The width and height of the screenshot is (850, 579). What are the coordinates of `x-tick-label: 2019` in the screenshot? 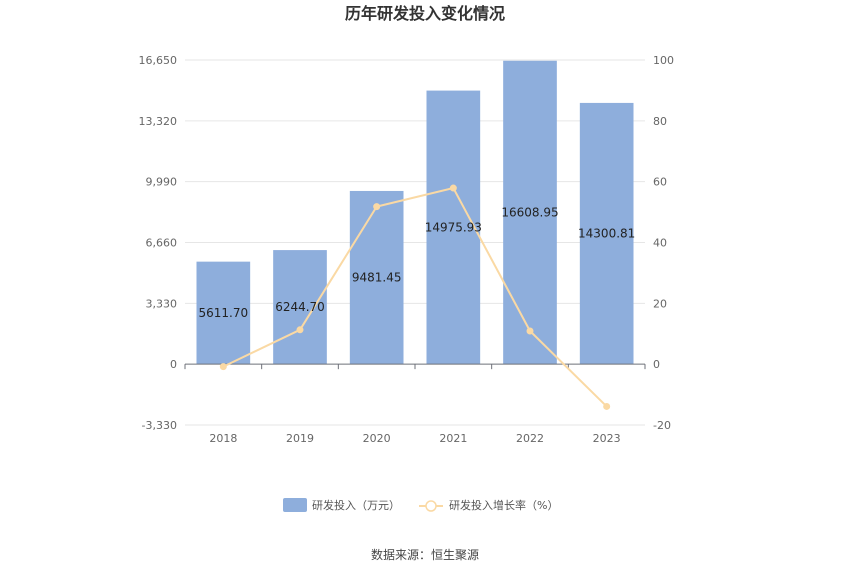 It's located at (300, 438).